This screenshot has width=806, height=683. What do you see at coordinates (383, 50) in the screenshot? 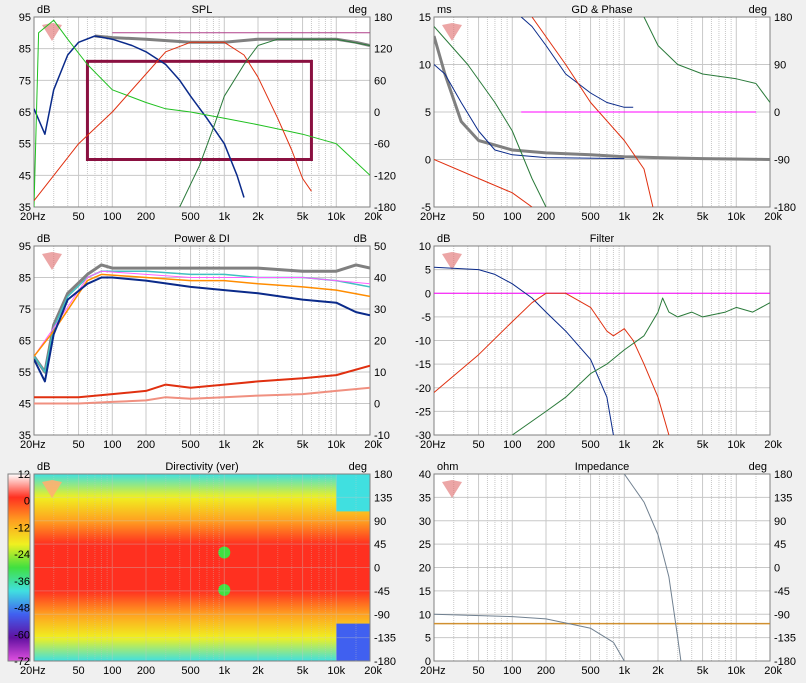
I see `y2-tick-label: 120` at bounding box center [383, 50].